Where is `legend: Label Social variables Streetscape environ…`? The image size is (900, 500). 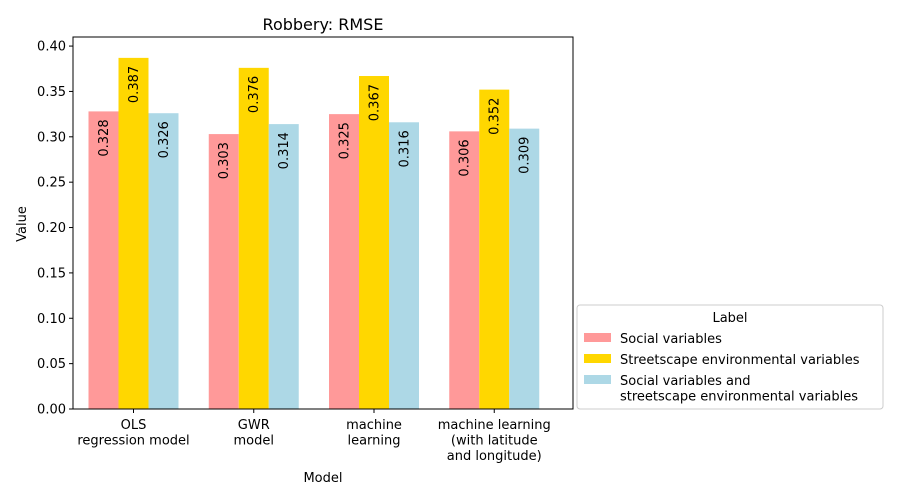 legend: Label Social variables Streetscape environ… is located at coordinates (730, 357).